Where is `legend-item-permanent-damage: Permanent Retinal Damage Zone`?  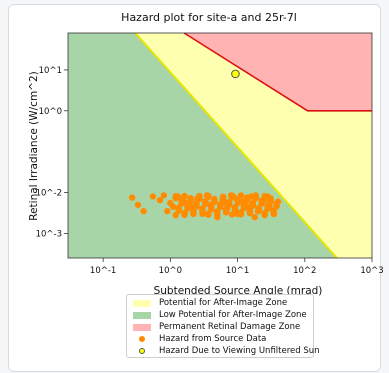
legend-item-permanent-damage: Permanent Retinal Damage Zone is located at coordinates (220, 327).